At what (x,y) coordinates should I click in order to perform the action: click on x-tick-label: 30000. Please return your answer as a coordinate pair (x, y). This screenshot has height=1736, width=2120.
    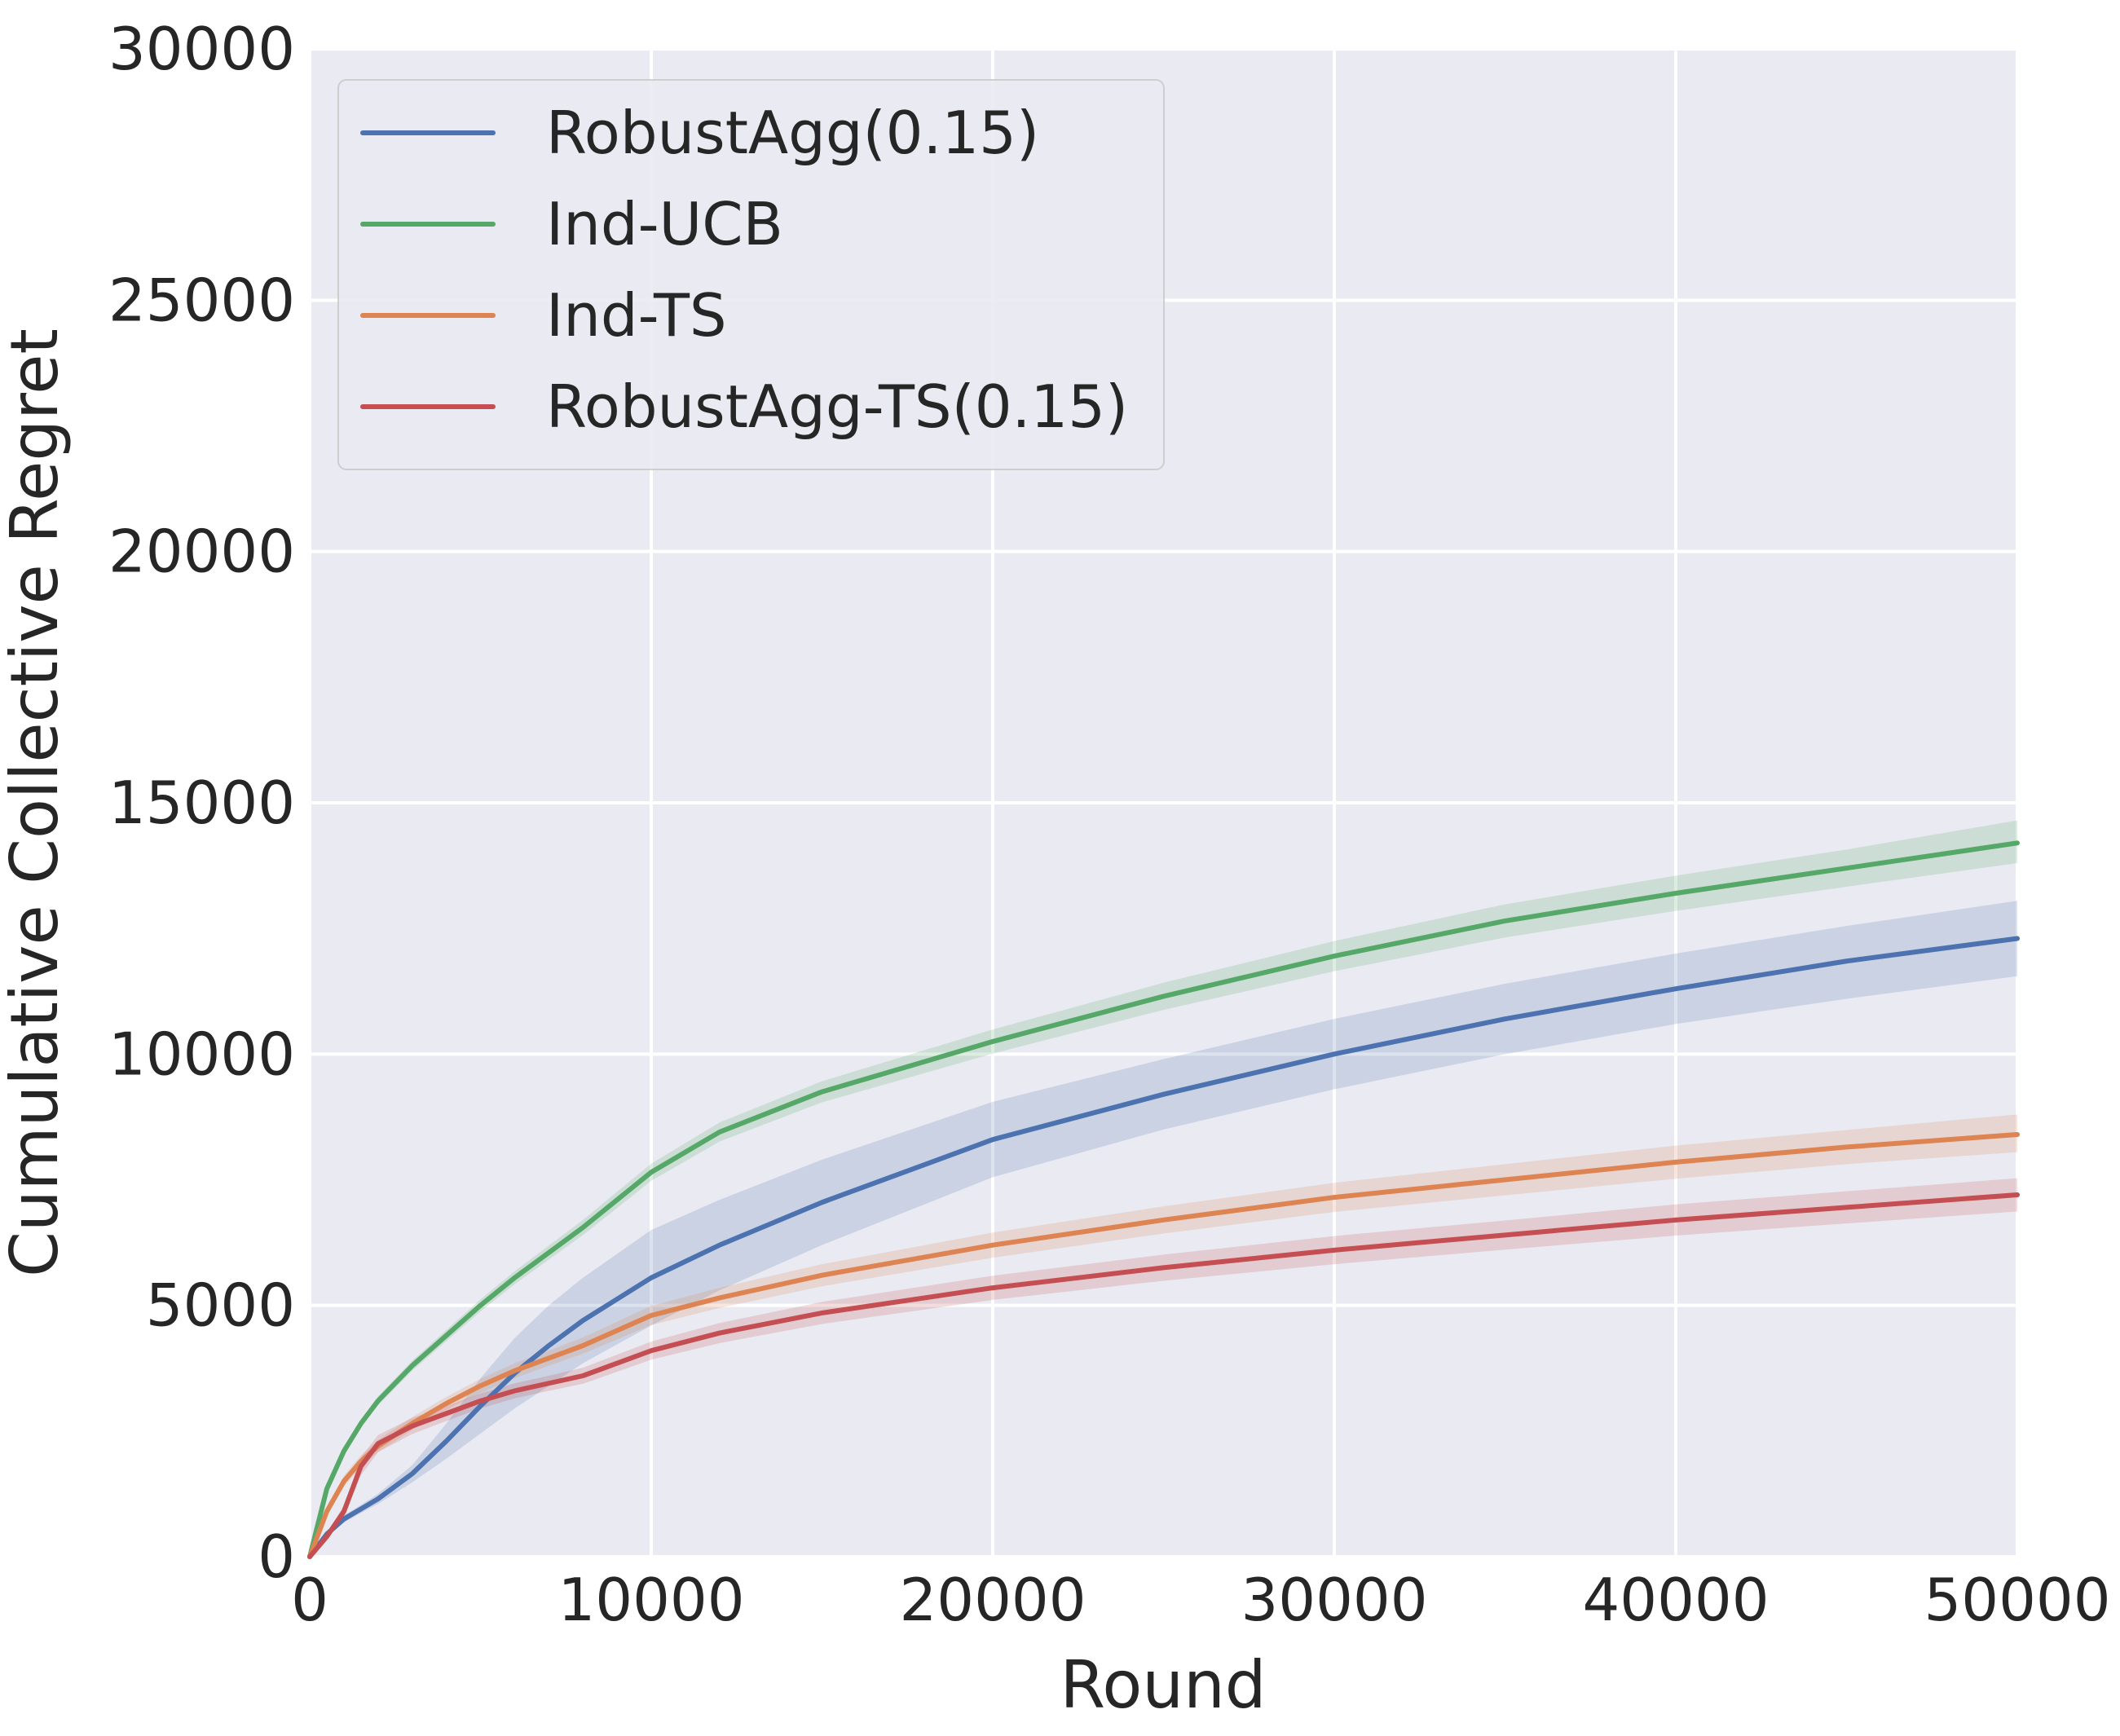
    Looking at the image, I should click on (1334, 1600).